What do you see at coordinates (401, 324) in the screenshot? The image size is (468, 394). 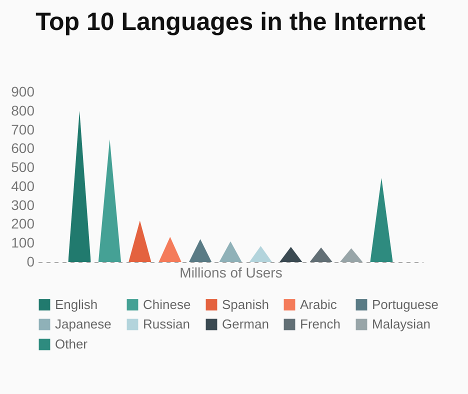 I see `legend-label: Malaysian` at bounding box center [401, 324].